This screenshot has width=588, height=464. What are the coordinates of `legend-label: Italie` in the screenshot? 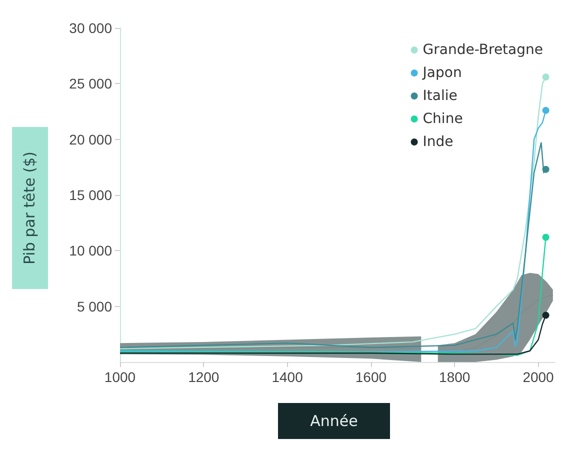 It's located at (440, 96).